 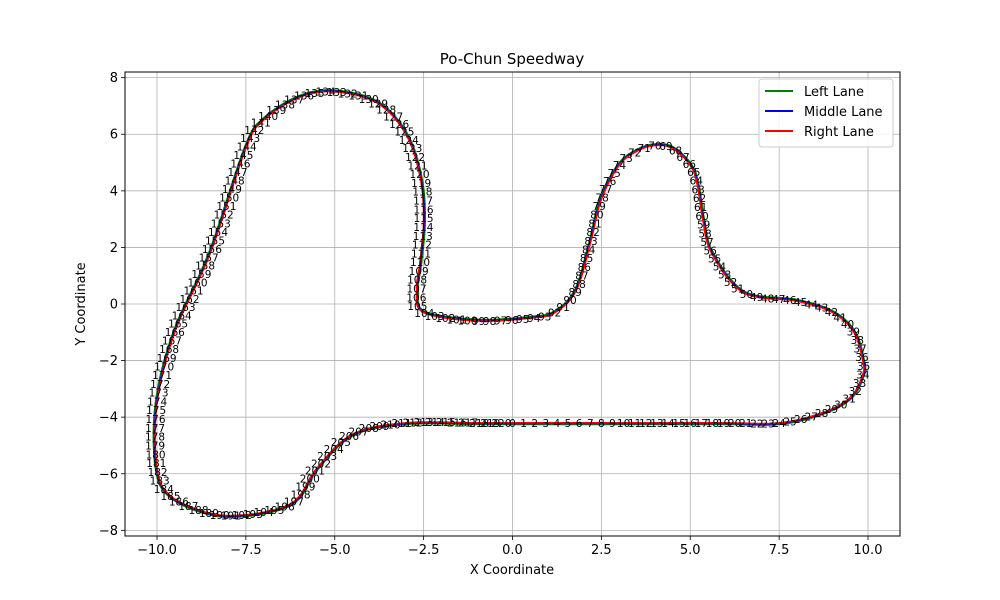 What do you see at coordinates (164, 367) in the screenshot?
I see `waypoint-label: 170` at bounding box center [164, 367].